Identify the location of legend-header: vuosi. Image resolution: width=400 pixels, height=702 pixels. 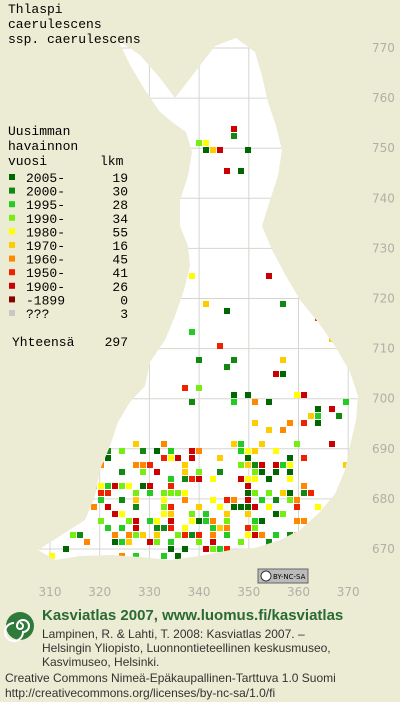
(27, 161).